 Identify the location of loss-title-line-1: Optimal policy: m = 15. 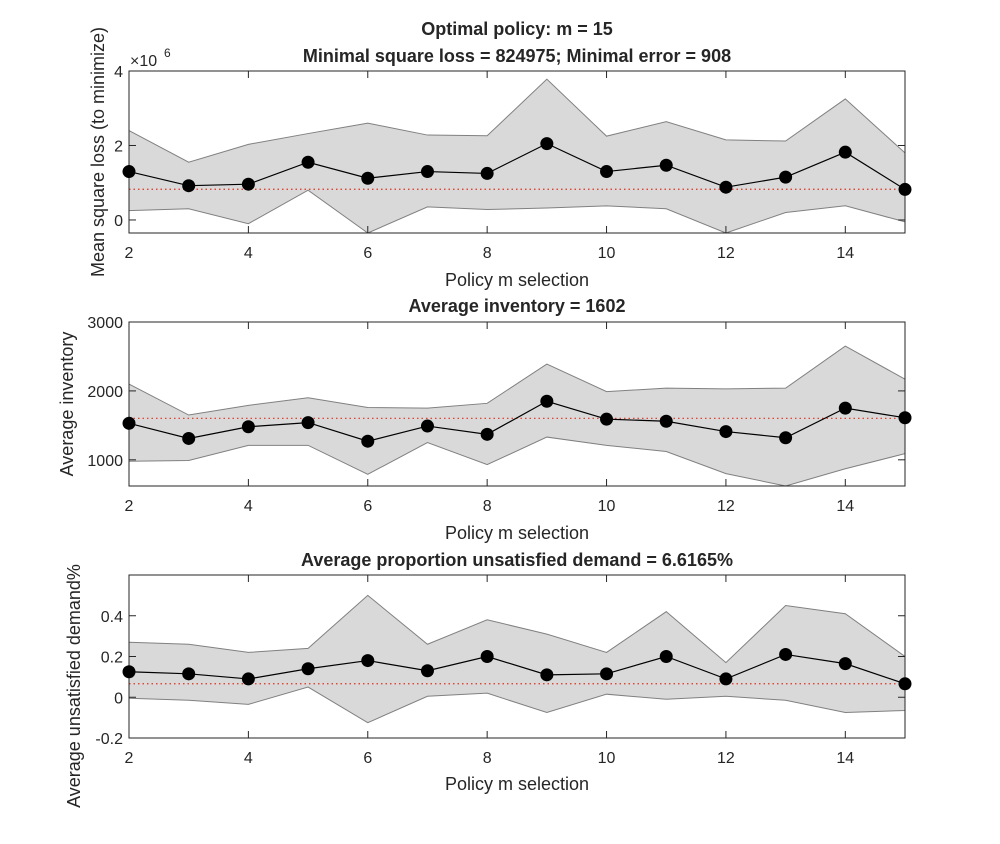
(517, 29).